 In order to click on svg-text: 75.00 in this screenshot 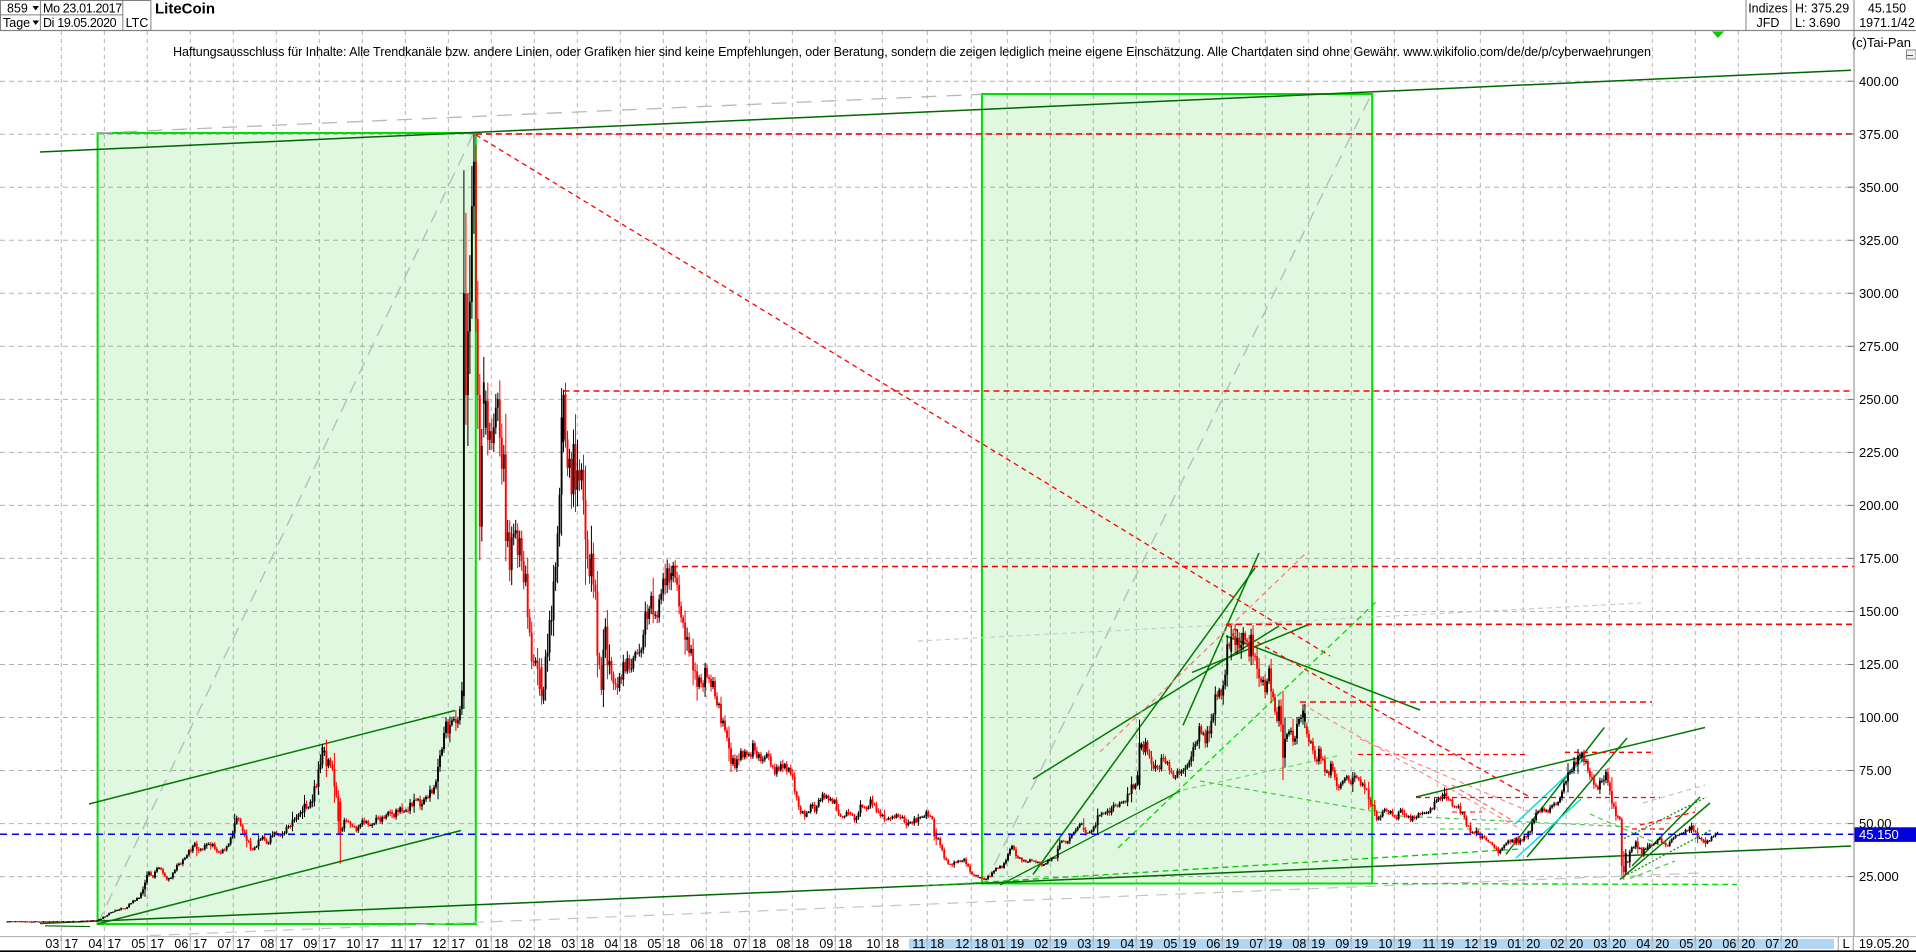, I will do `click(1875, 770)`.